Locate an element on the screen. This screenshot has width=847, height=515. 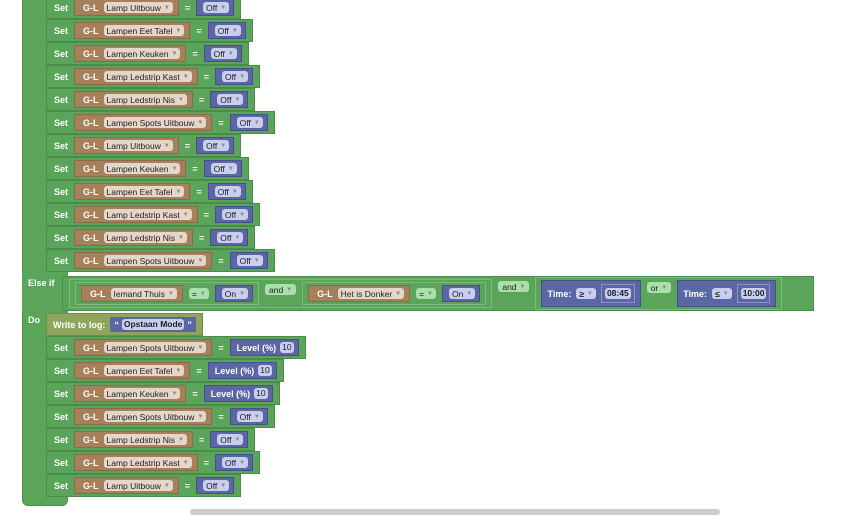
time-value-block: 10:00 is located at coordinates (753, 293).